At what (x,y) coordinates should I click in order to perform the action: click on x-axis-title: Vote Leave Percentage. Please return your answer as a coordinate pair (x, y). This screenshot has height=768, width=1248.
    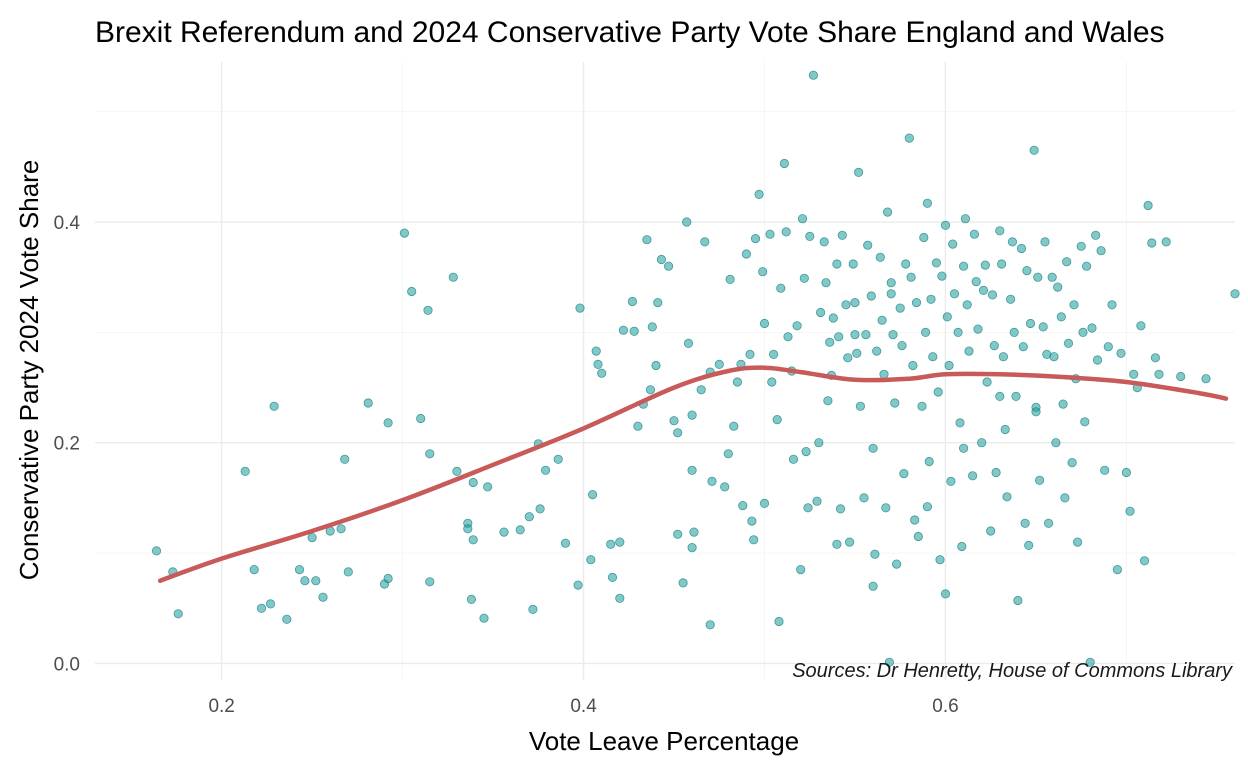
    Looking at the image, I should click on (664, 741).